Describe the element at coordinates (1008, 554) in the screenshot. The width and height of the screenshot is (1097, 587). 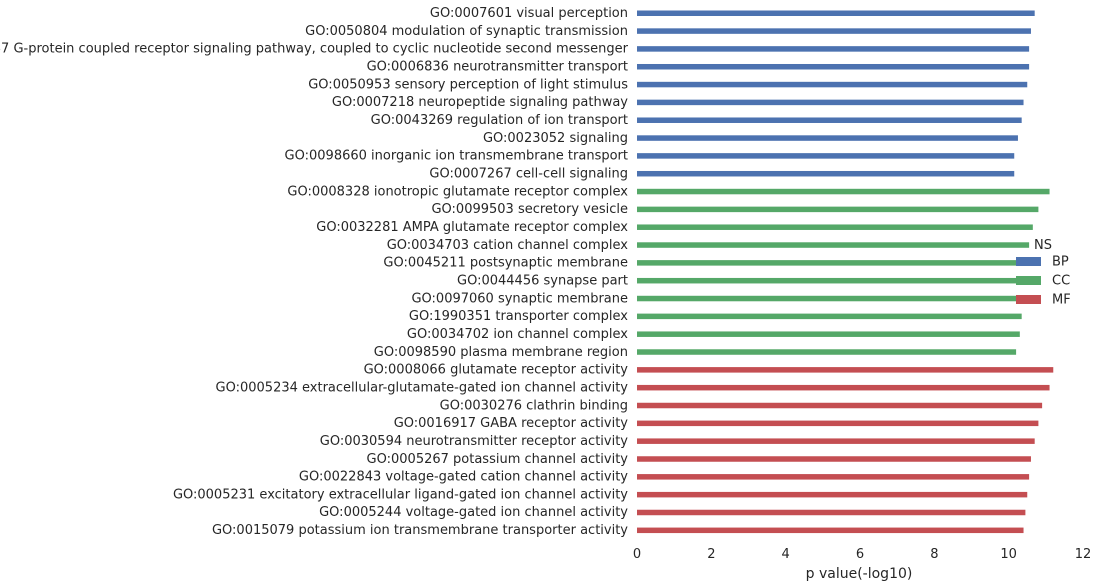
I see `x-tick-label: 10` at that location.